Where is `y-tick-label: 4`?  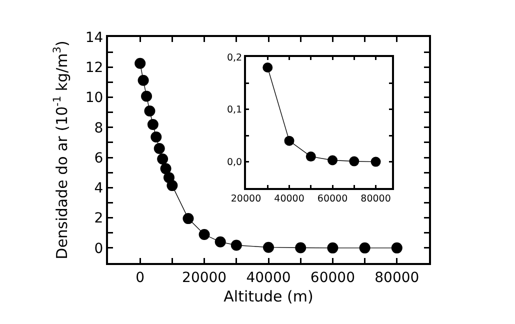 y-tick-label: 4 is located at coordinates (99, 188).